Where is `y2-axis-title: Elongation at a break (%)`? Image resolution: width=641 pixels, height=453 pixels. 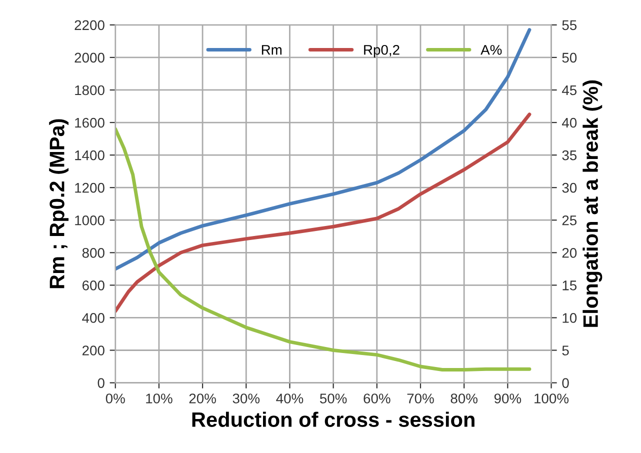 y2-axis-title: Elongation at a break (%) is located at coordinates (592, 203).